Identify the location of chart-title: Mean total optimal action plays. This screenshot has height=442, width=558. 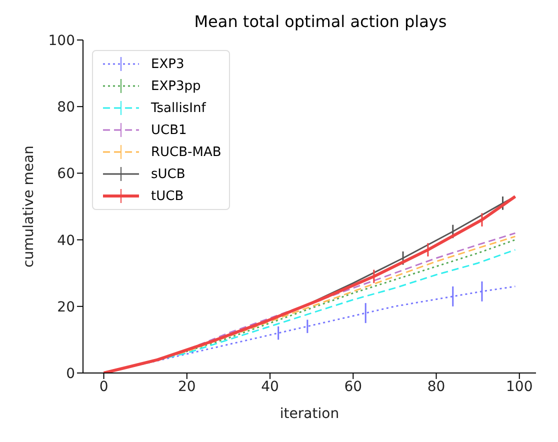
(320, 21).